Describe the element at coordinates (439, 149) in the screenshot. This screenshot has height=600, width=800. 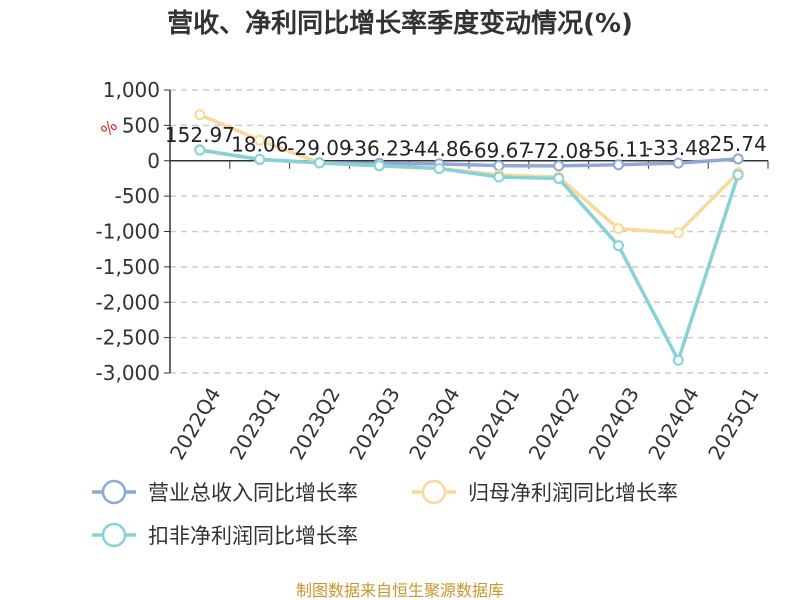
I see `data-label: -44.86` at that location.